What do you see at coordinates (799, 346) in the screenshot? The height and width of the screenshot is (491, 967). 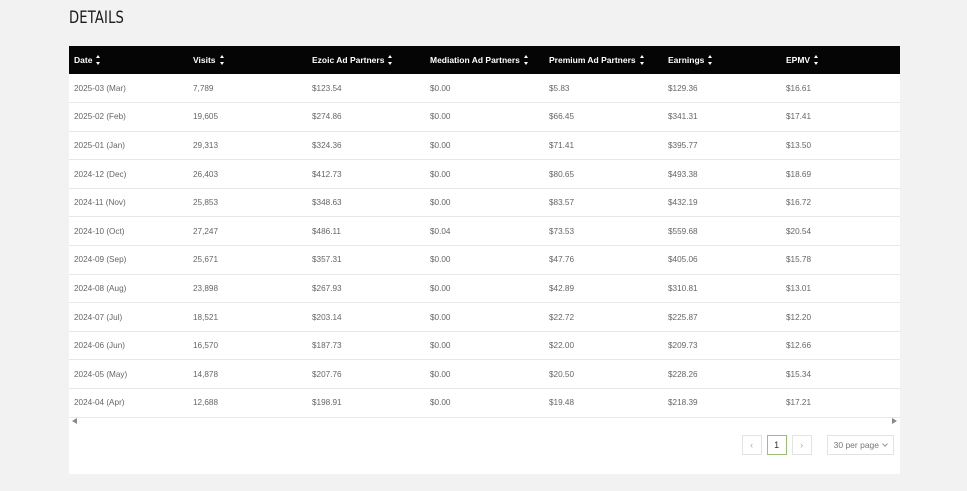 I see `epmv-cell: $12.66` at bounding box center [799, 346].